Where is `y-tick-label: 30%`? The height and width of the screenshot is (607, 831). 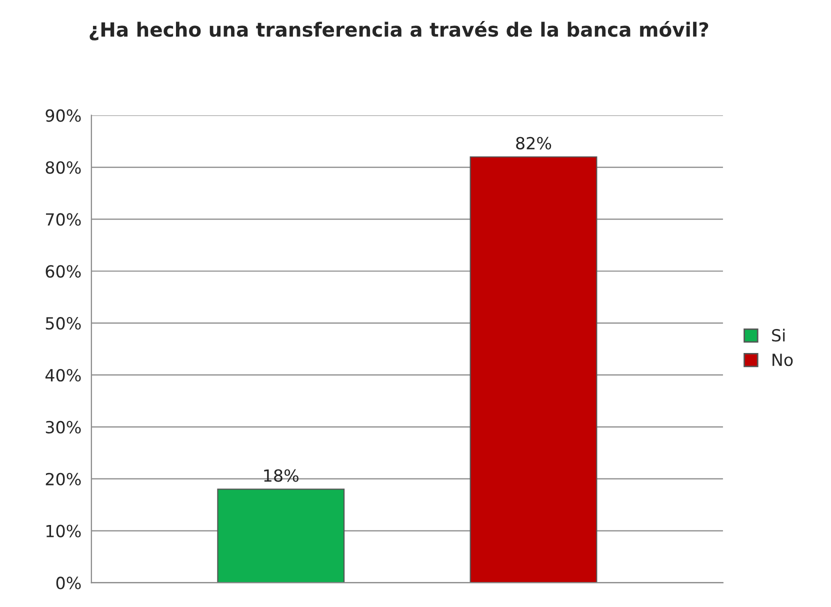 y-tick-label: 30% is located at coordinates (63, 427).